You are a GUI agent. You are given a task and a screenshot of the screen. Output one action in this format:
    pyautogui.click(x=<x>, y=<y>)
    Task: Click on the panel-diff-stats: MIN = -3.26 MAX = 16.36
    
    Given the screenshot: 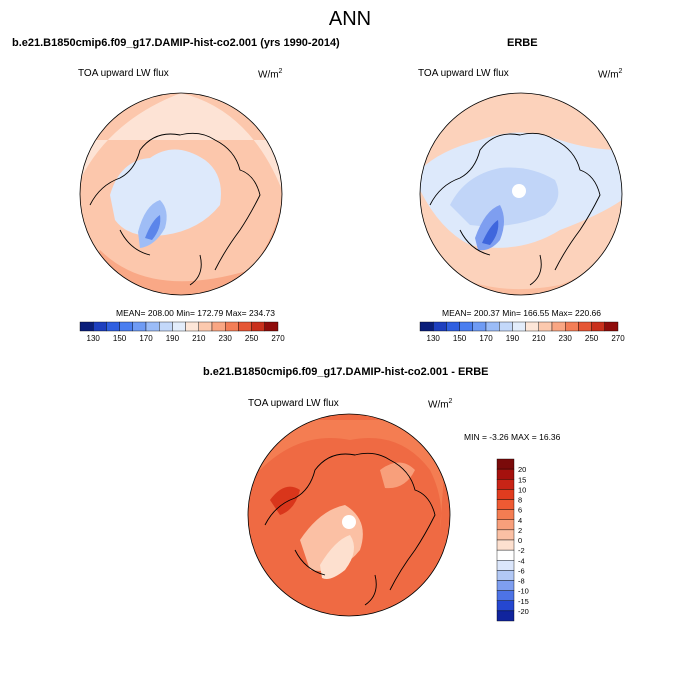 What is the action you would take?
    pyautogui.click(x=512, y=437)
    